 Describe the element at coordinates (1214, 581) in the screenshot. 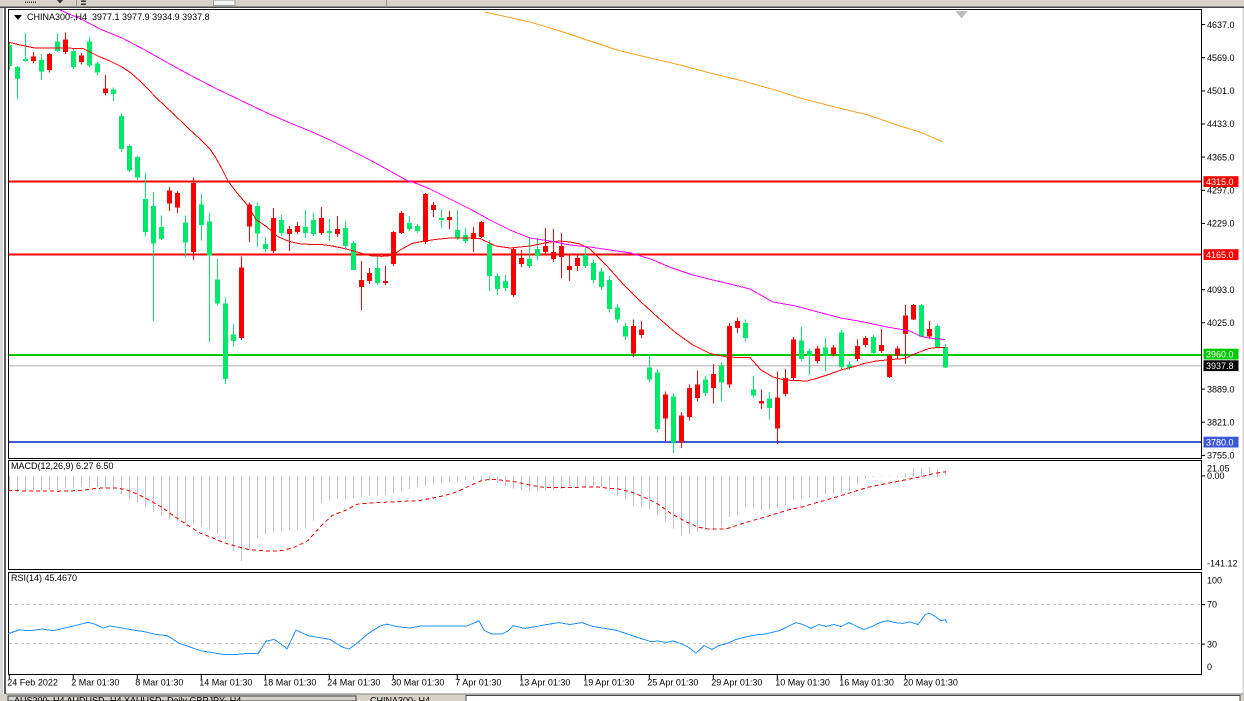

I see `svg-text: 100` at that location.